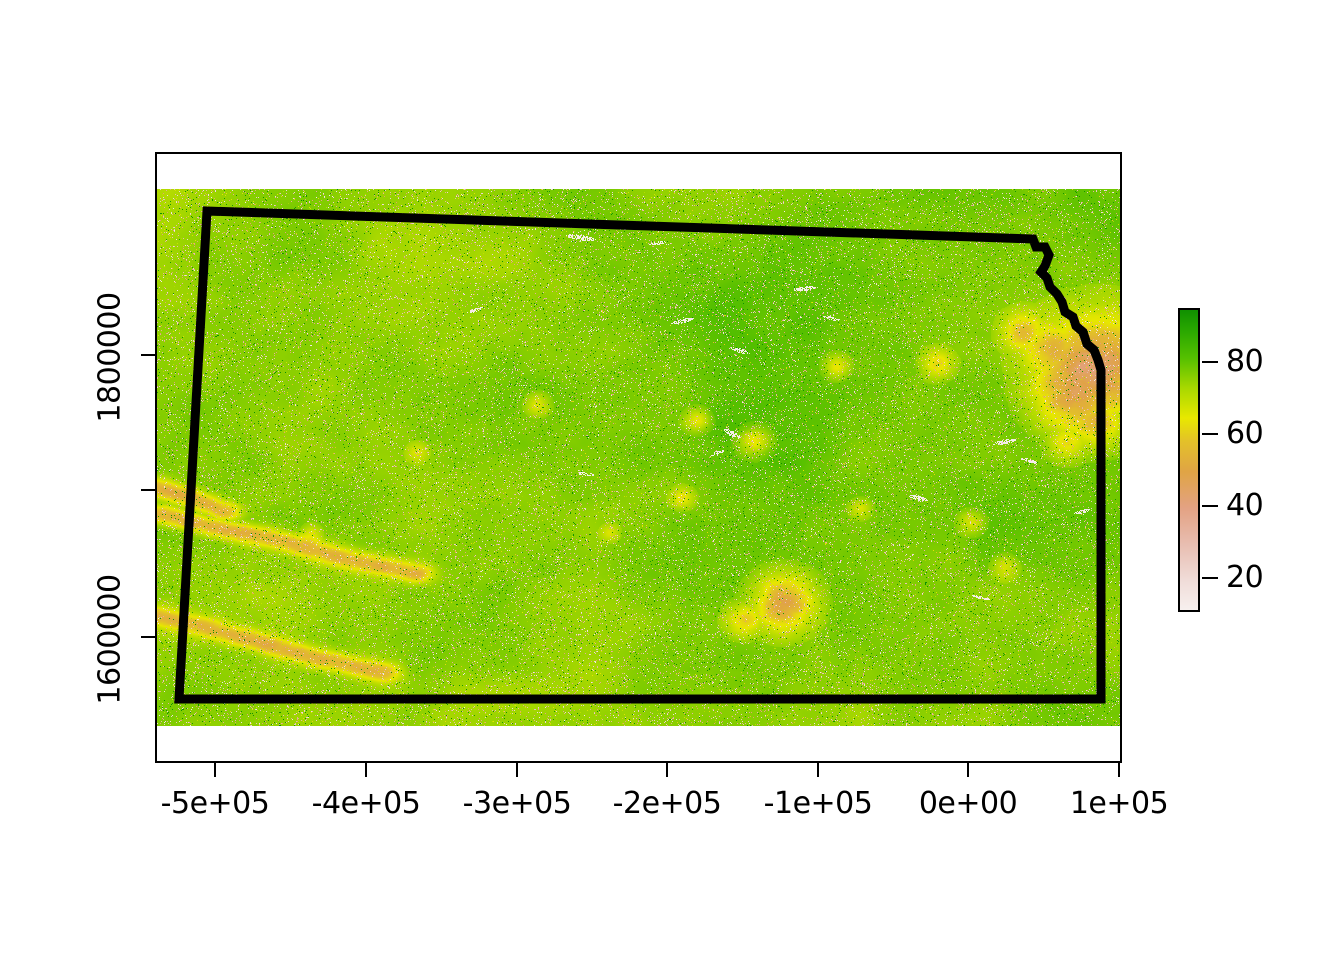  Describe the element at coordinates (818, 803) in the screenshot. I see `x-axis-label: -1e+05` at that location.